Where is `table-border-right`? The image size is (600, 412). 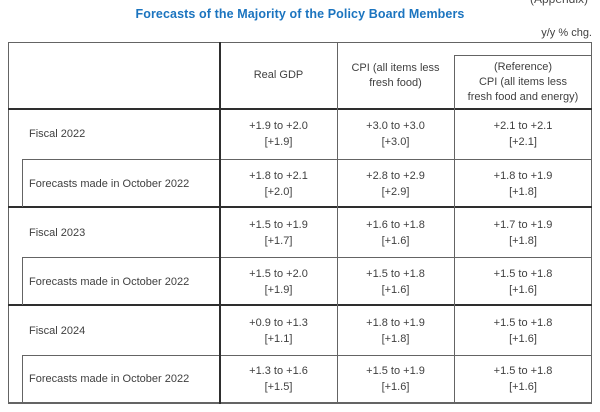 table-border-right is located at coordinates (591, 223).